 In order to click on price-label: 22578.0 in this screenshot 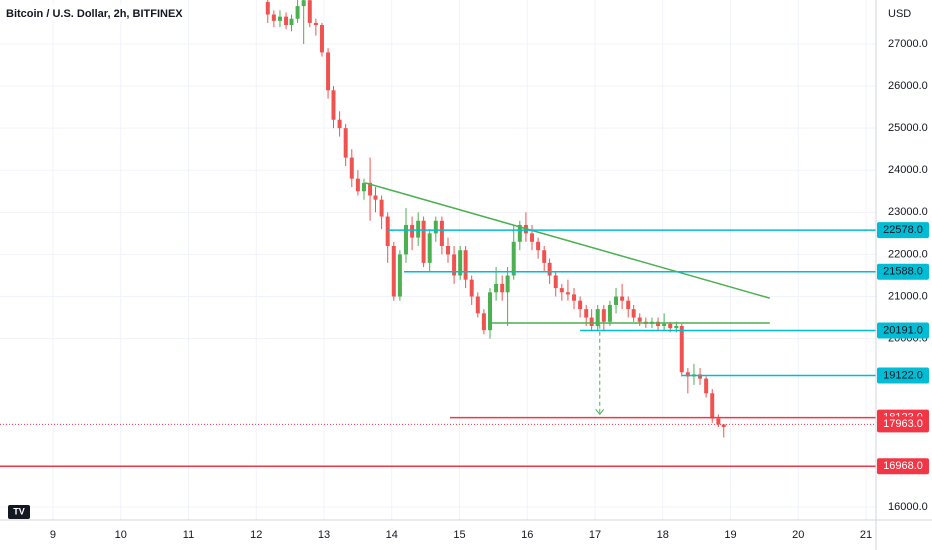, I will do `click(903, 230)`.